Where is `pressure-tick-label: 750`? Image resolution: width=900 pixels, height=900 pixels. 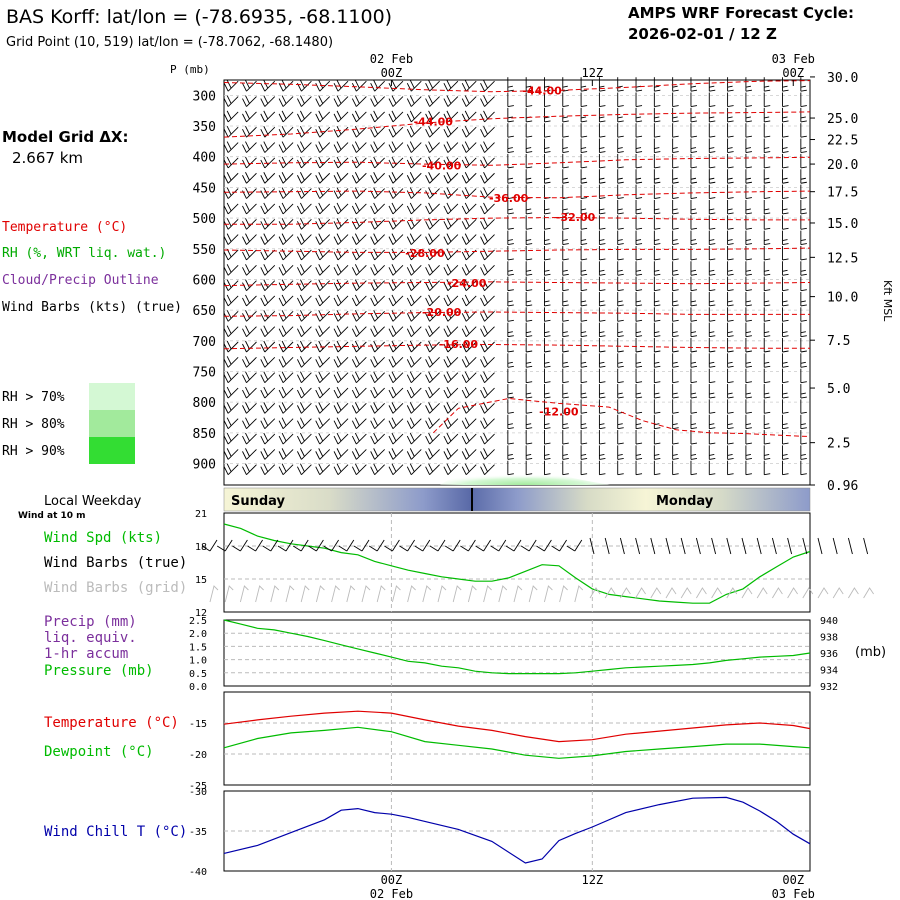
pressure-tick-label: 750 is located at coordinates (204, 372).